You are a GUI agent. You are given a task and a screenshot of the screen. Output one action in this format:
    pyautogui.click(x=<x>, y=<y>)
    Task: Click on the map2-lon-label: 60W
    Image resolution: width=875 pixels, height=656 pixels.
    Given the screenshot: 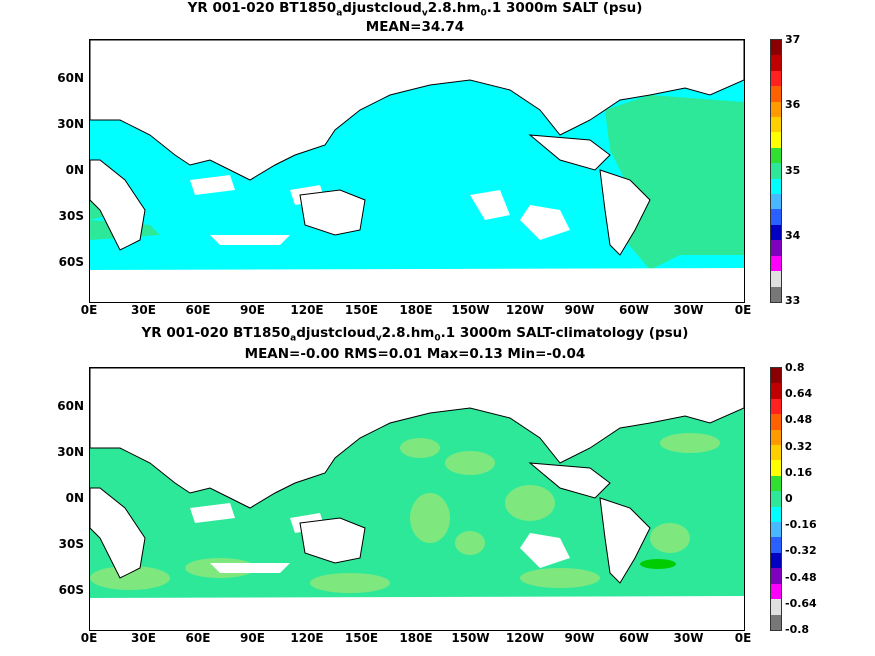 What is the action you would take?
    pyautogui.click(x=634, y=638)
    